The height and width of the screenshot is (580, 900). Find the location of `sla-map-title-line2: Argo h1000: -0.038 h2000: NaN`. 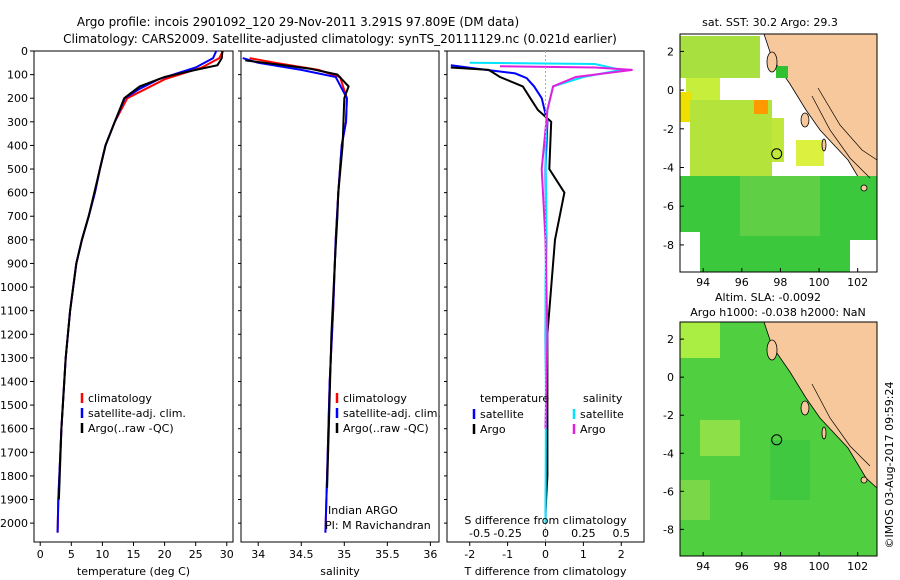

sla-map-title-line2: Argo h1000: -0.038 h2000: NaN is located at coordinates (778, 312).